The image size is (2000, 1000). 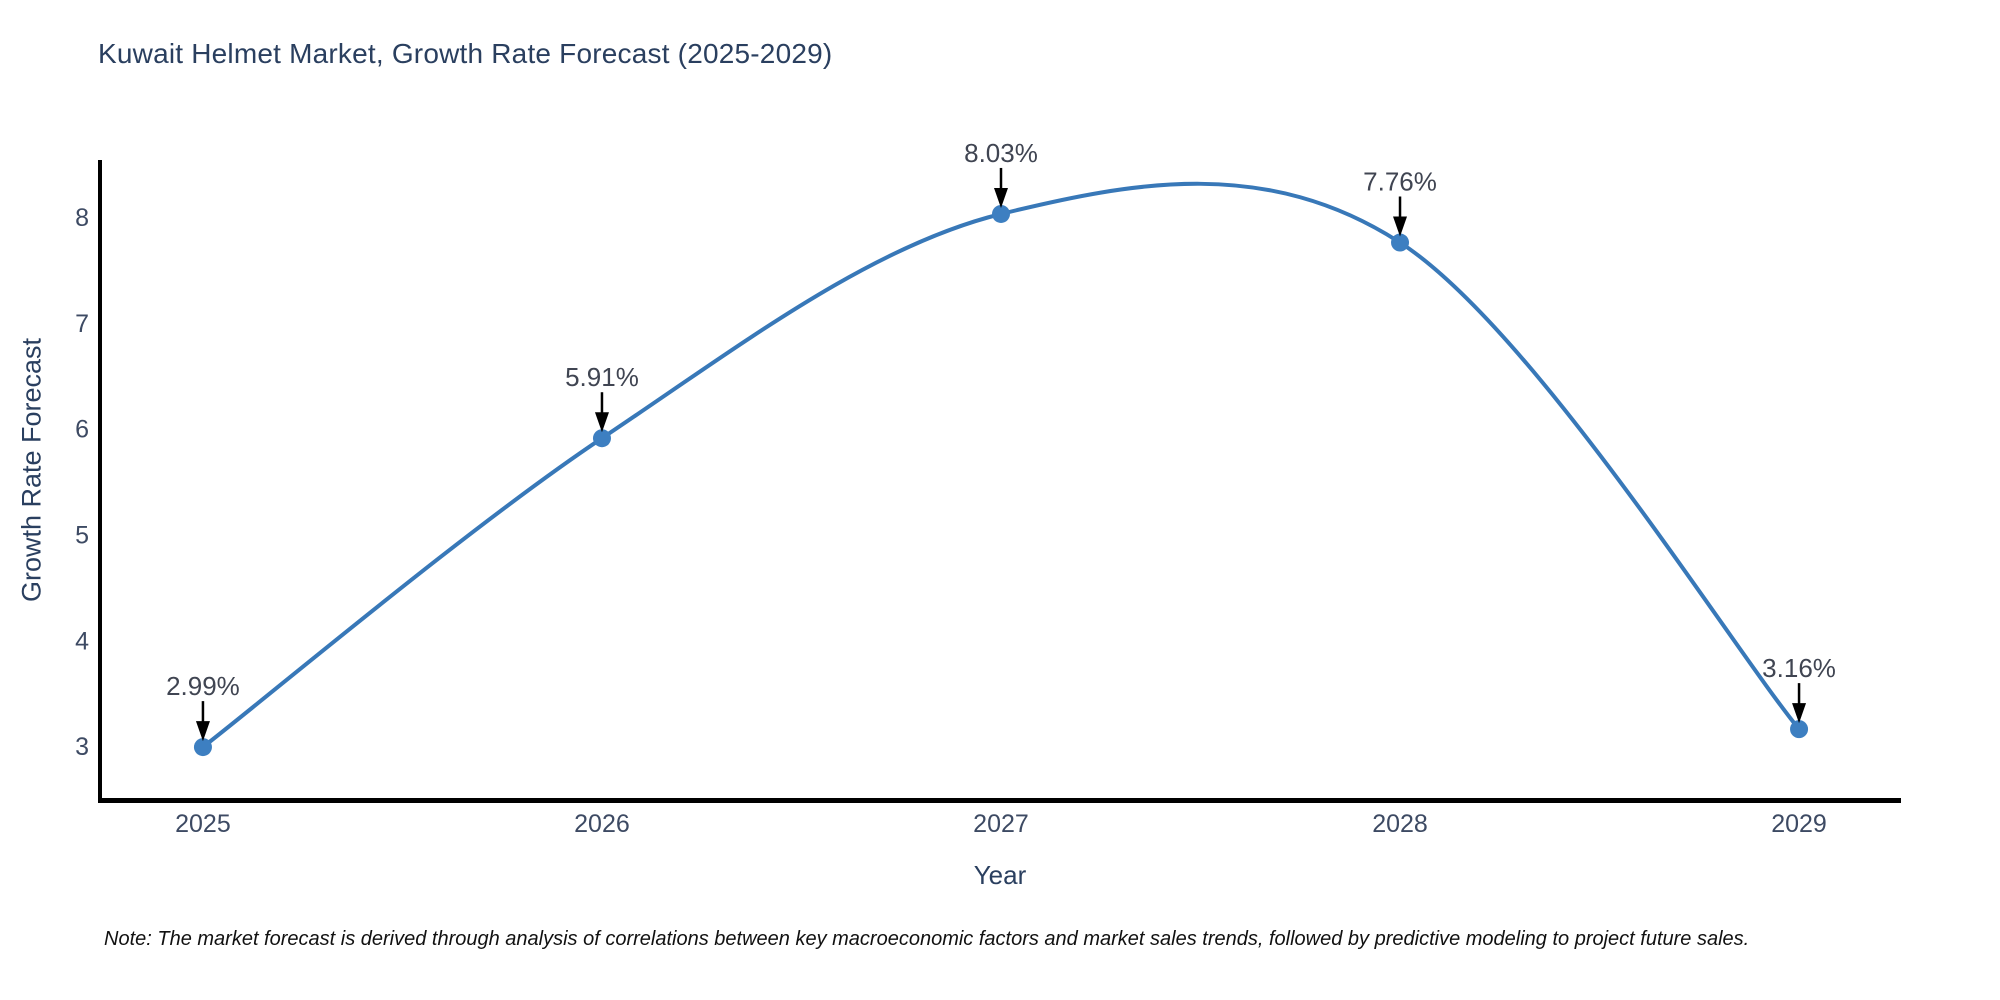 What do you see at coordinates (1400, 824) in the screenshot?
I see `x-tick-label: 2028` at bounding box center [1400, 824].